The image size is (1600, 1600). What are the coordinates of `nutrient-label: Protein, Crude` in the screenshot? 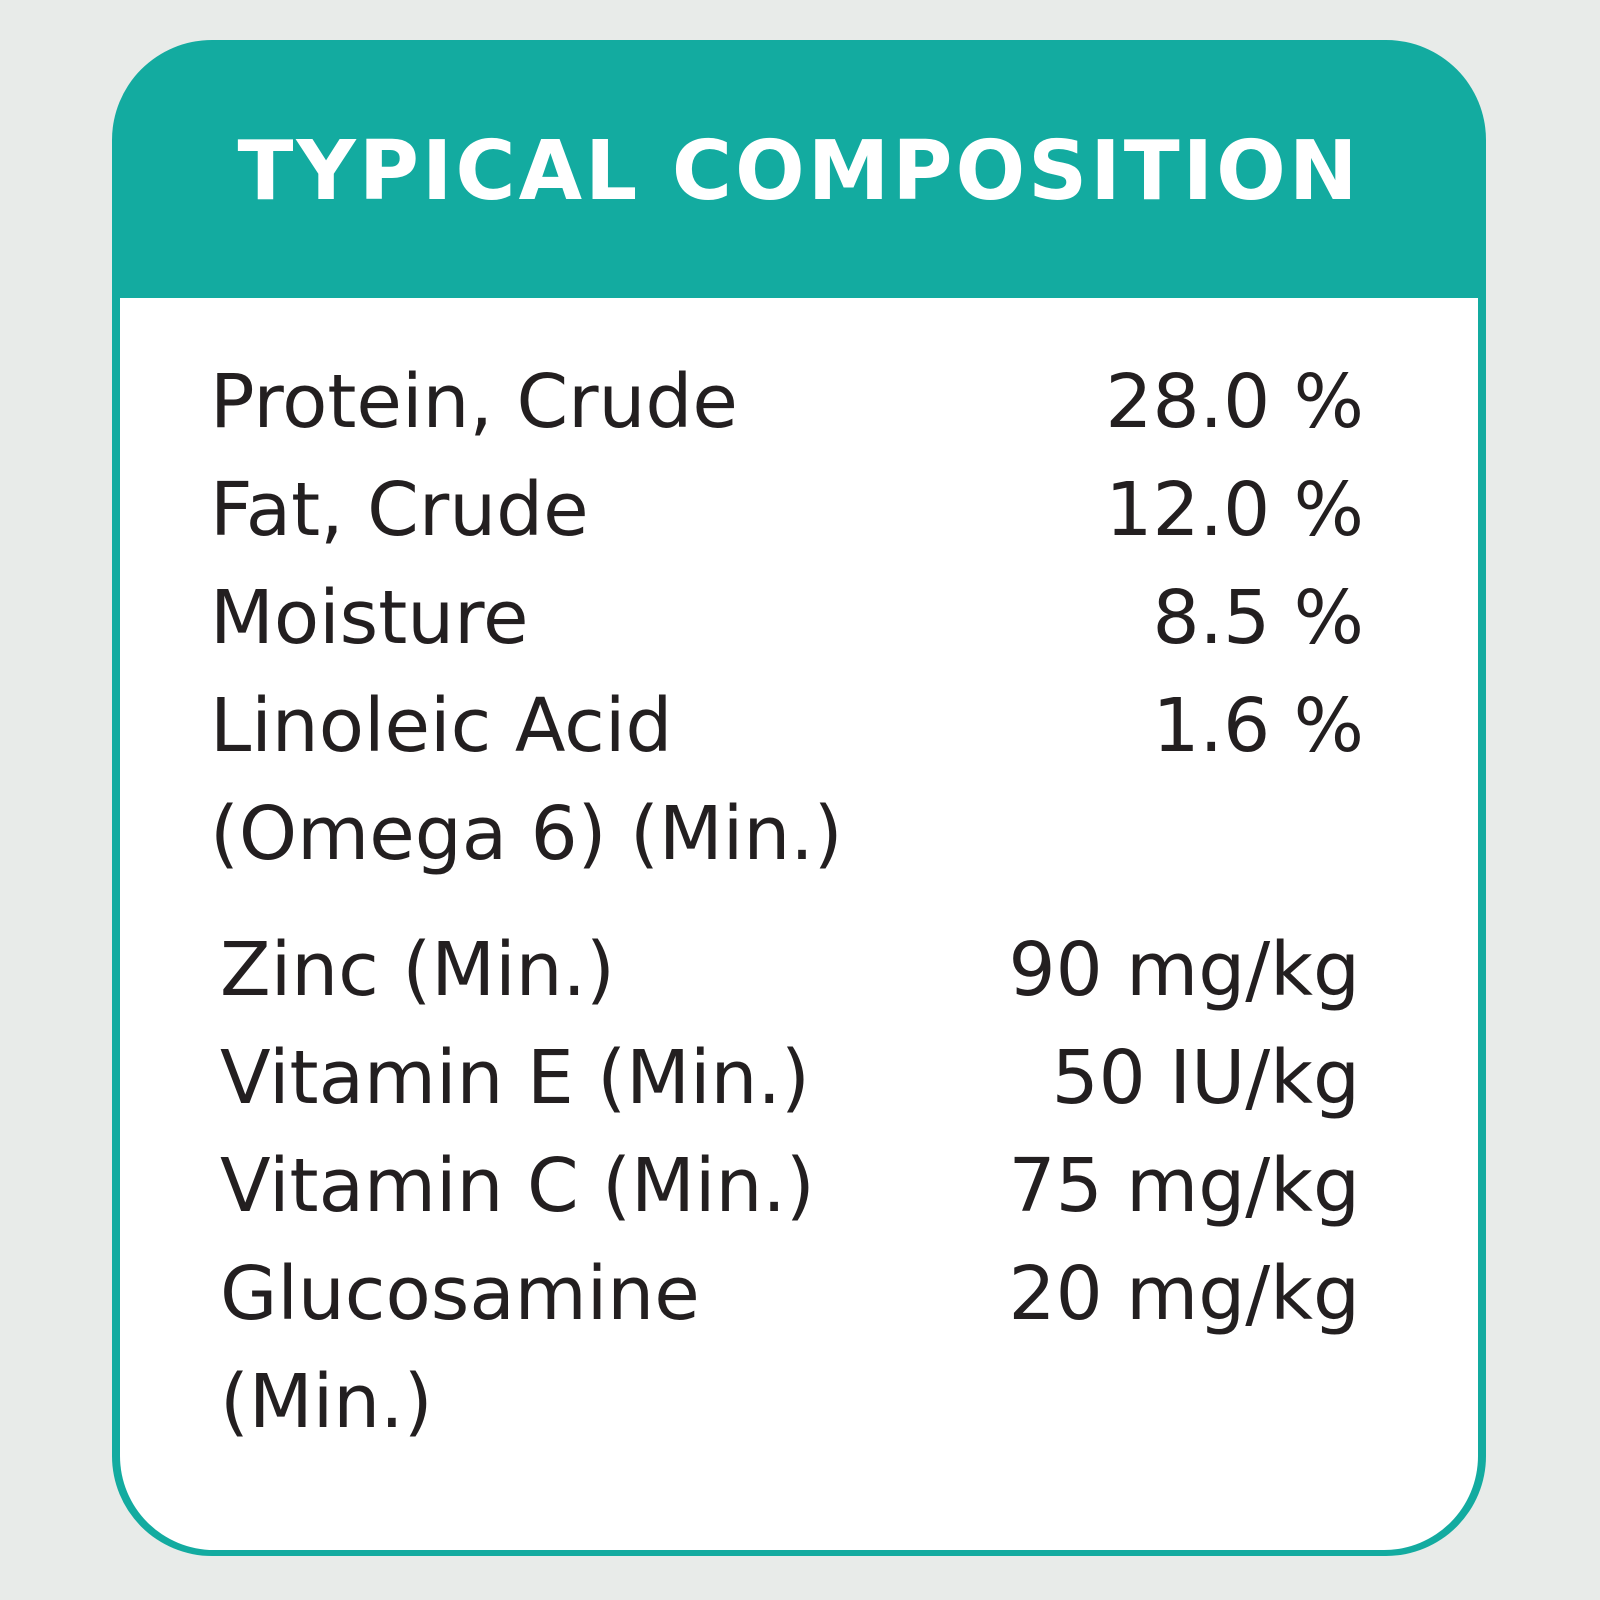 It's located at (474, 402).